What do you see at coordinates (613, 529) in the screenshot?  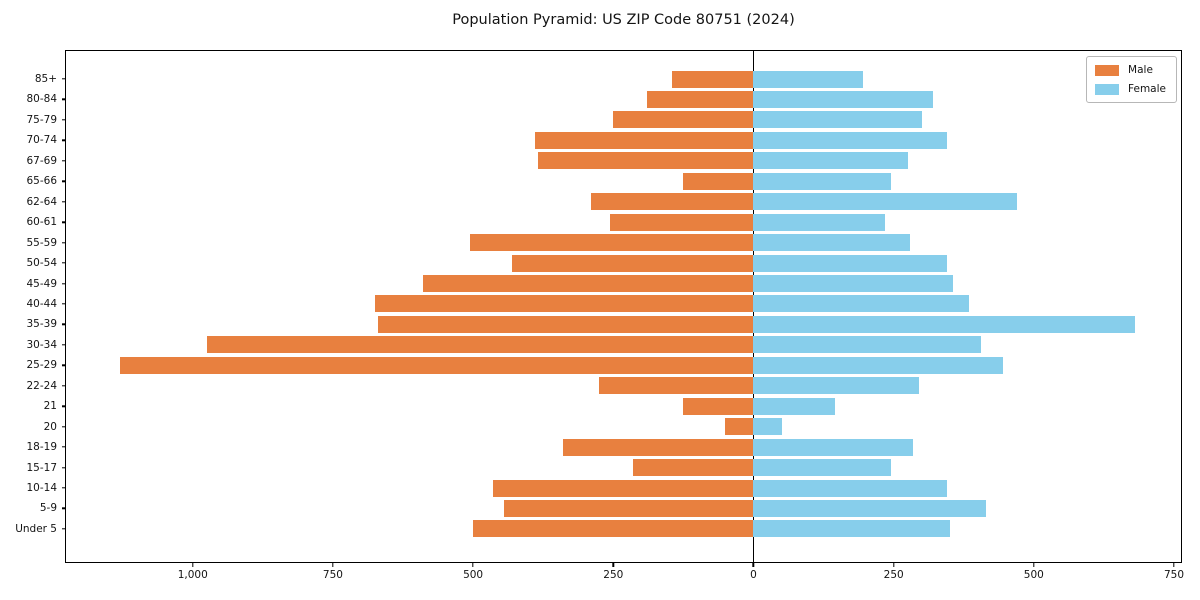 I see `bar-male-Under 5` at bounding box center [613, 529].